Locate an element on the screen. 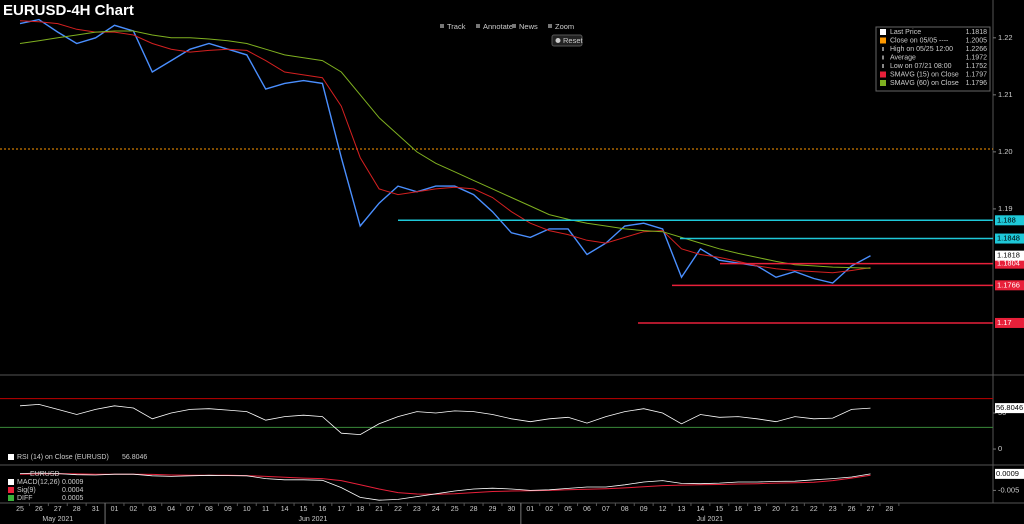  macd-title: EURUSD is located at coordinates (45, 474).